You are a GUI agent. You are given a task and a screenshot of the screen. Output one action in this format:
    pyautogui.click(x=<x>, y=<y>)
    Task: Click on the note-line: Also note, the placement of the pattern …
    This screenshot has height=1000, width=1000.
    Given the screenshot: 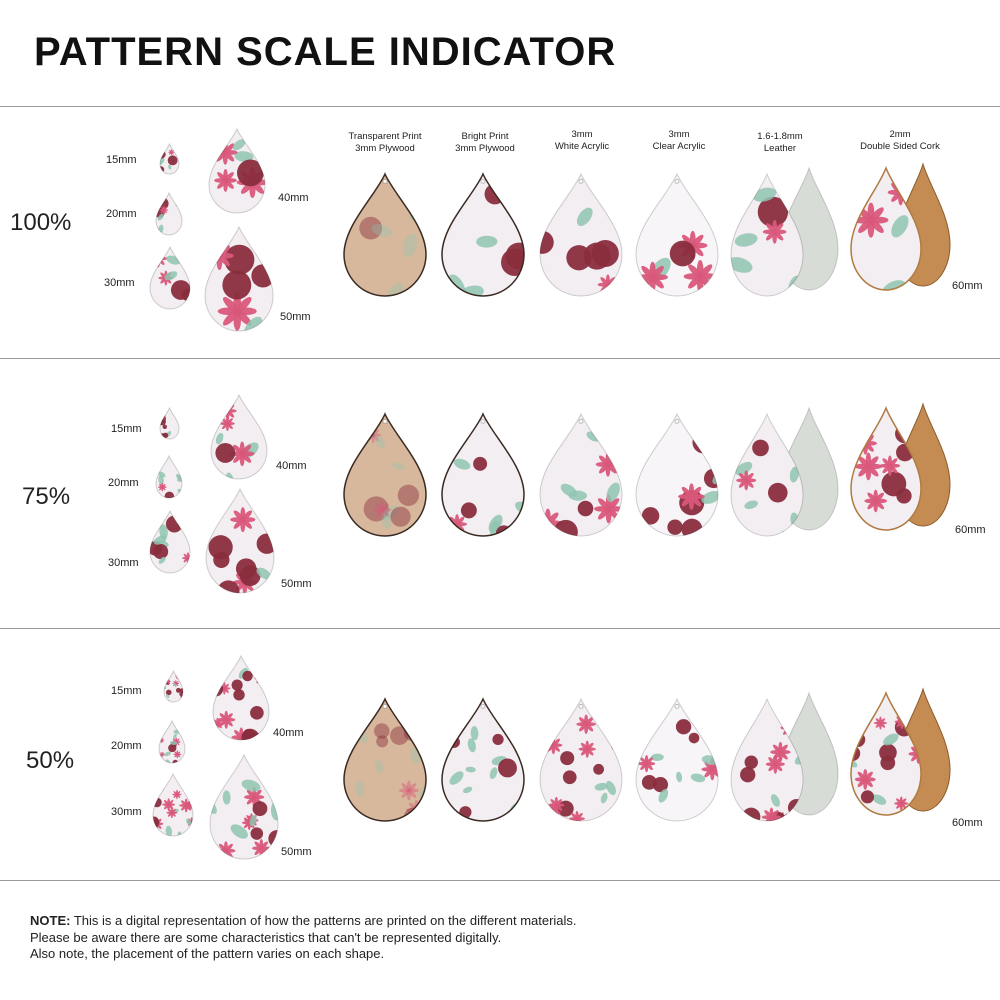 What is the action you would take?
    pyautogui.click(x=207, y=953)
    